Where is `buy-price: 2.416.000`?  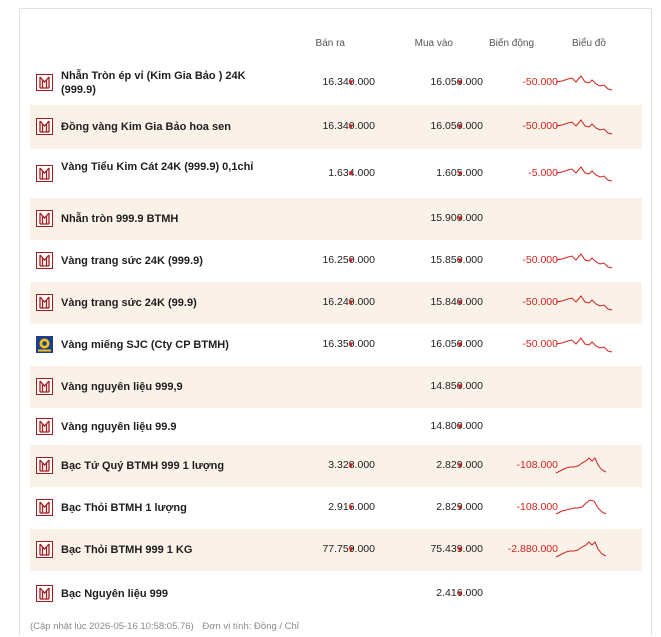
buy-price: 2.416.000 is located at coordinates (459, 593).